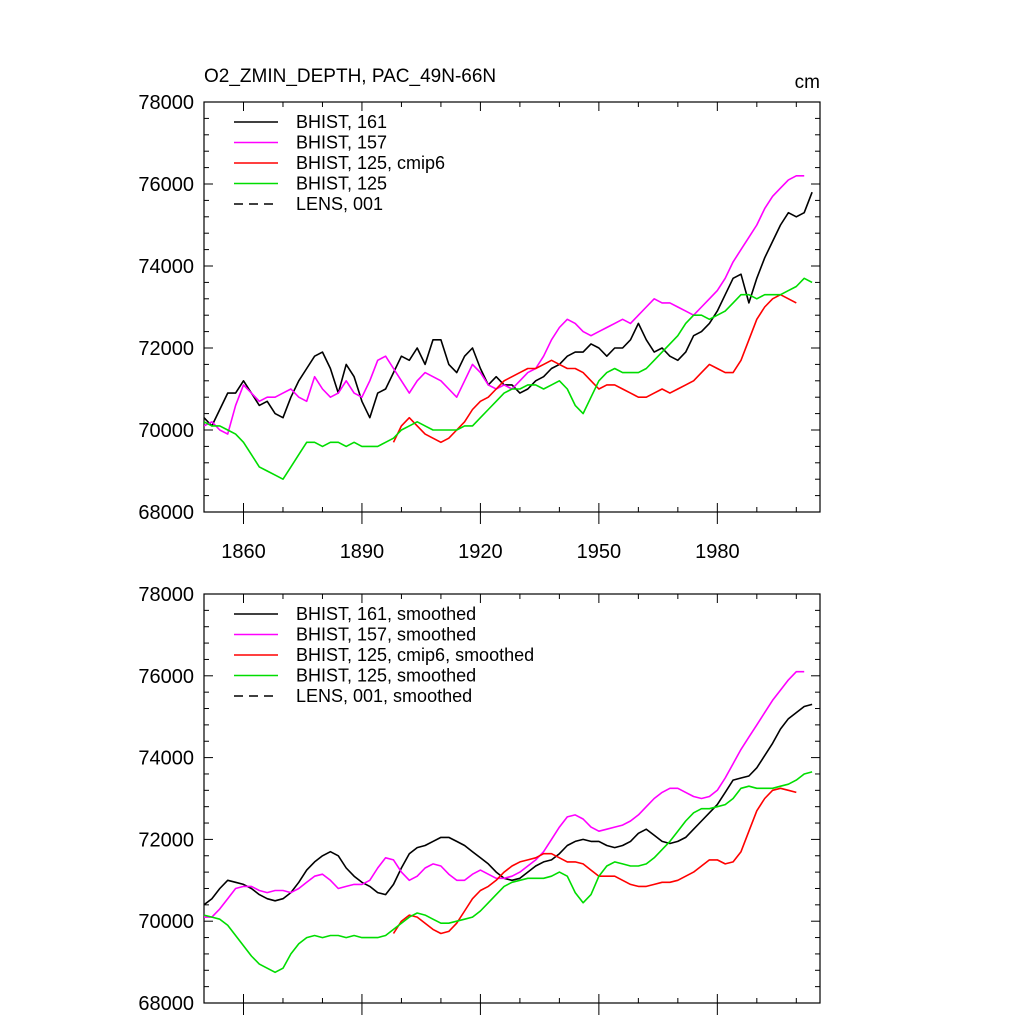  Describe the element at coordinates (386, 676) in the screenshot. I see `legend-label: BHIST, 125, smoothed` at that location.